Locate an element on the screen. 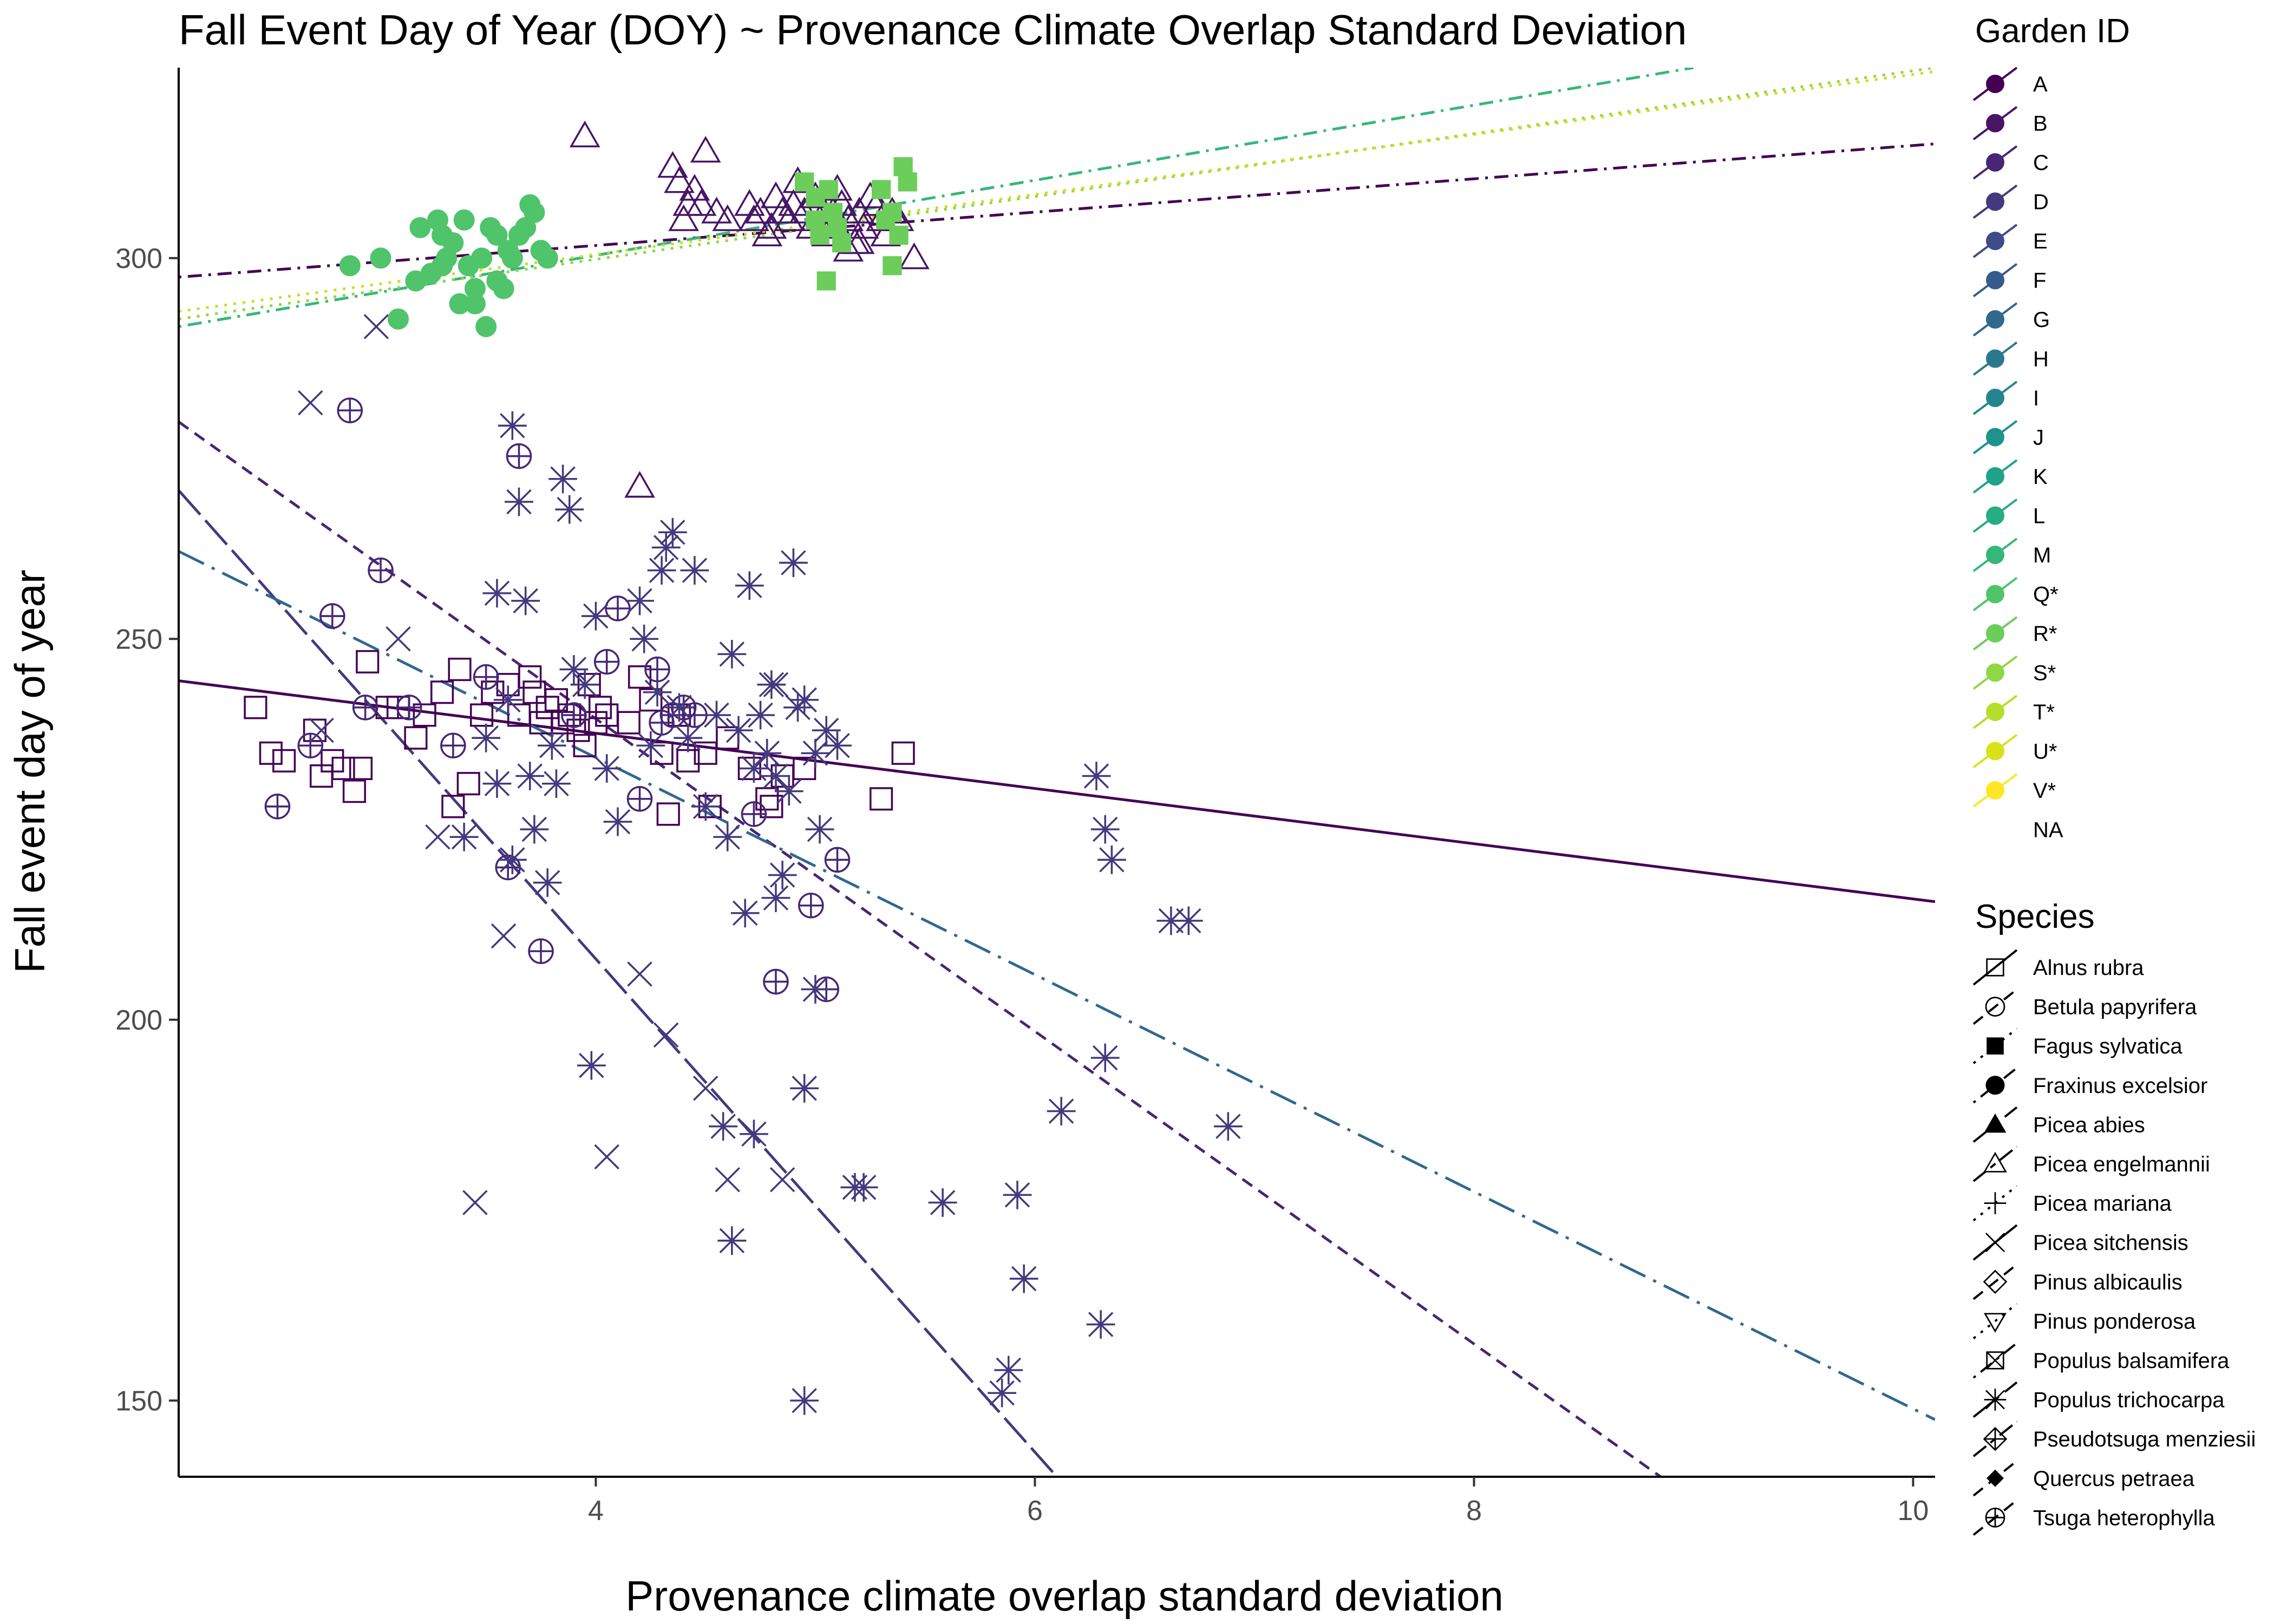 This screenshot has height=1624, width=2274. garden-legend-item: S* is located at coordinates (2014, 672).